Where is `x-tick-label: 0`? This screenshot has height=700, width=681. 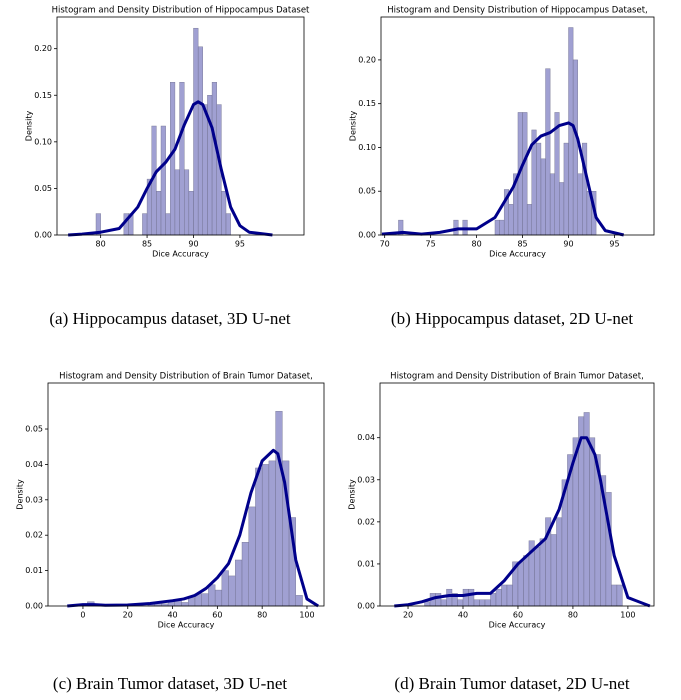
x-tick-label: 0 is located at coordinates (82, 615).